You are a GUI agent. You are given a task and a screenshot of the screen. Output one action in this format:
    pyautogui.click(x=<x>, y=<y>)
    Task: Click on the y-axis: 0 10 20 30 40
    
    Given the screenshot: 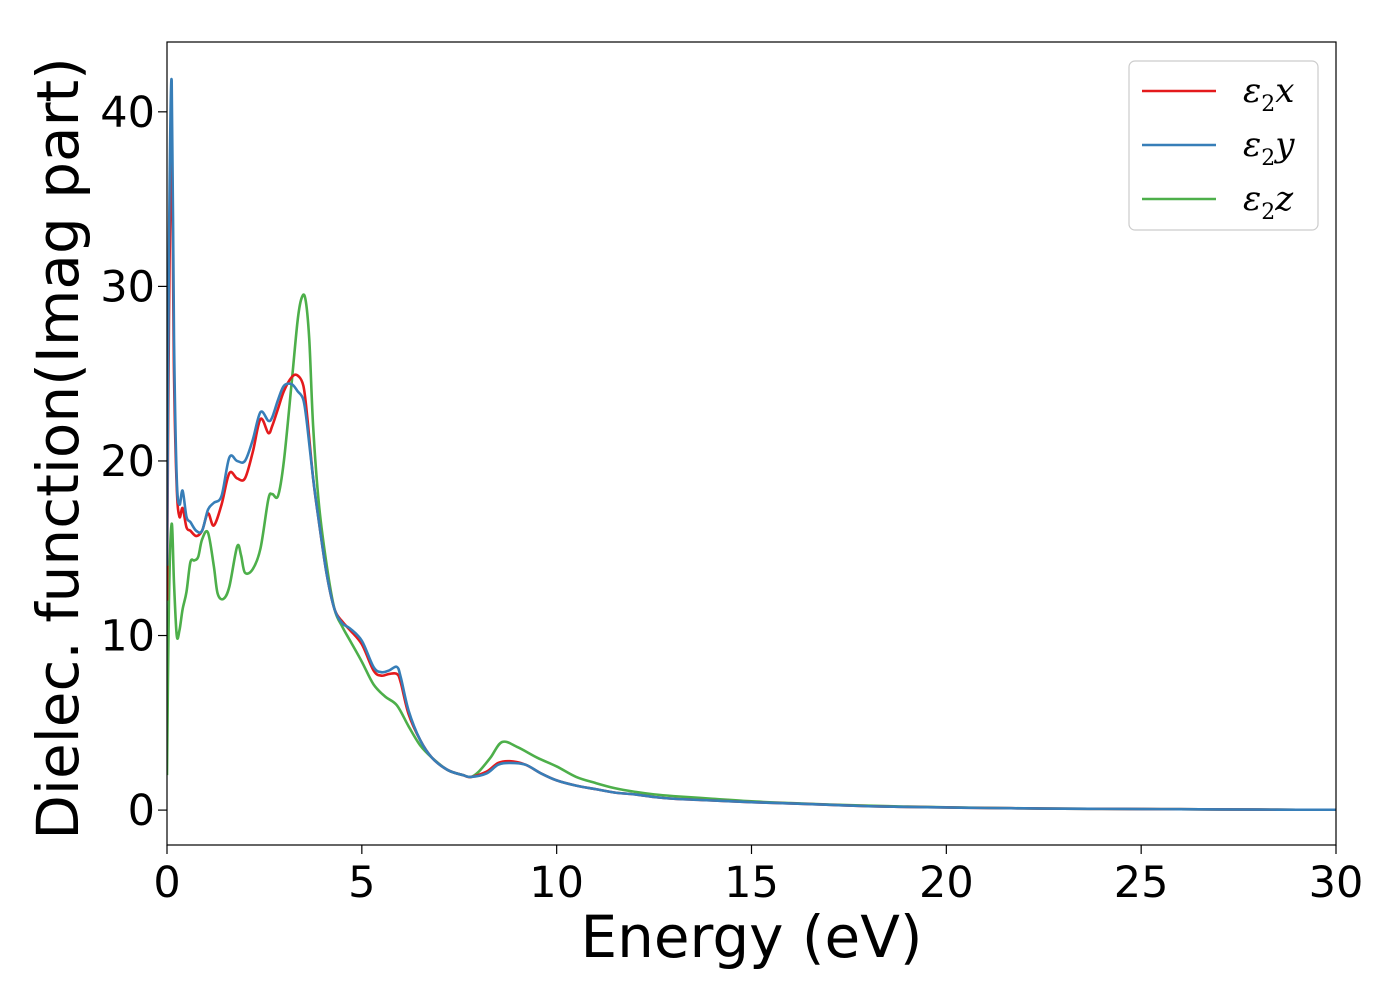 What is the action you would take?
    pyautogui.click(x=133, y=462)
    